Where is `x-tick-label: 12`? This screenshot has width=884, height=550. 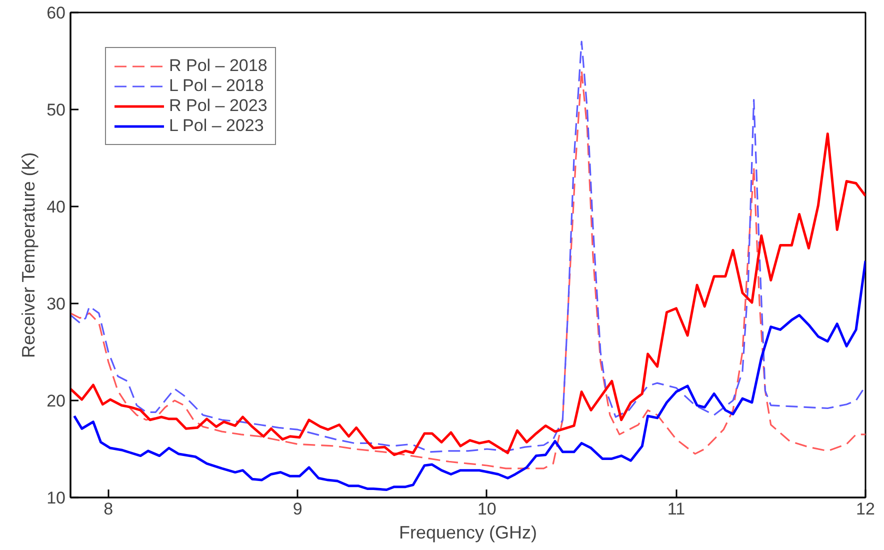 x-tick-label: 12 is located at coordinates (865, 509).